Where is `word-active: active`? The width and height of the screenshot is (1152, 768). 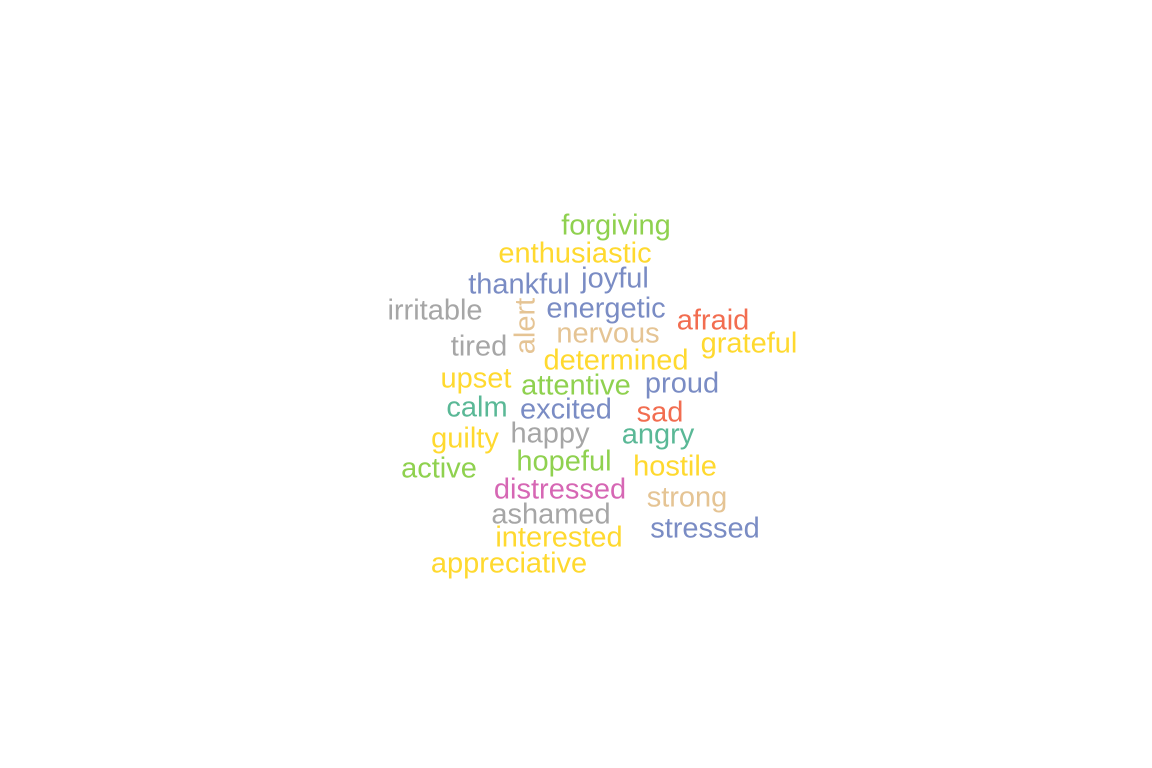
word-active: active is located at coordinates (439, 468).